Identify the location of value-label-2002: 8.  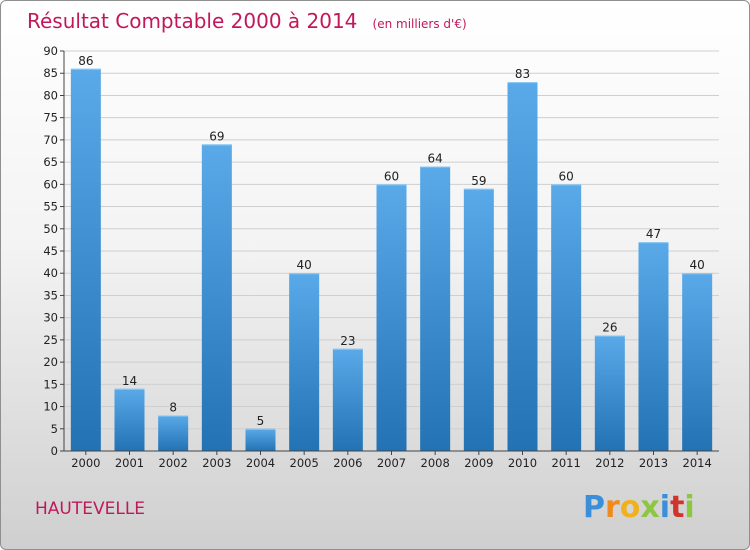
(173, 407).